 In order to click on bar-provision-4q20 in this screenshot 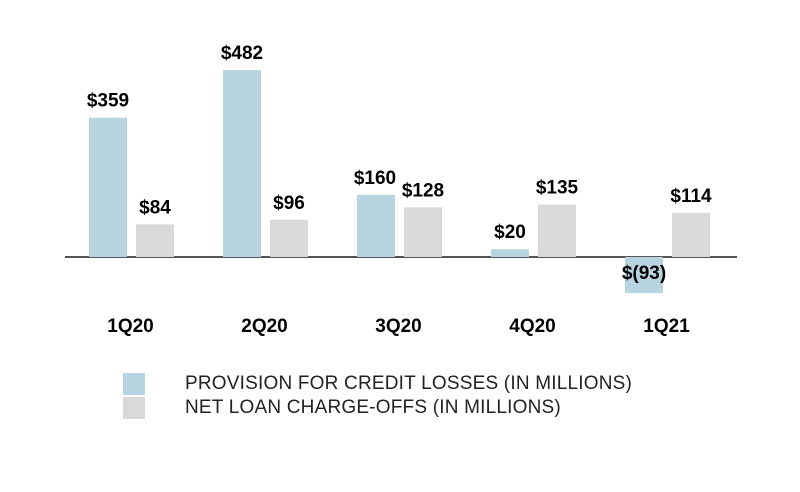, I will do `click(510, 253)`.